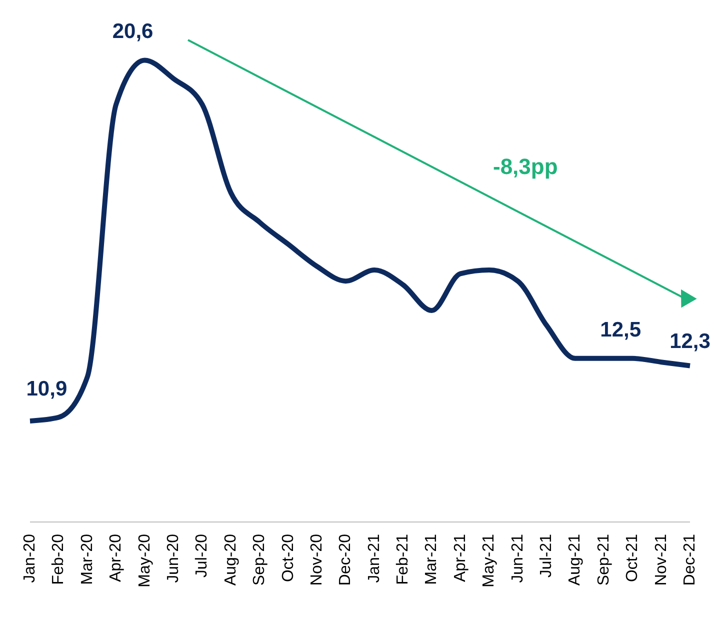 The height and width of the screenshot is (622, 720). I want to click on x-tick-label: Nov-21, so click(661, 560).